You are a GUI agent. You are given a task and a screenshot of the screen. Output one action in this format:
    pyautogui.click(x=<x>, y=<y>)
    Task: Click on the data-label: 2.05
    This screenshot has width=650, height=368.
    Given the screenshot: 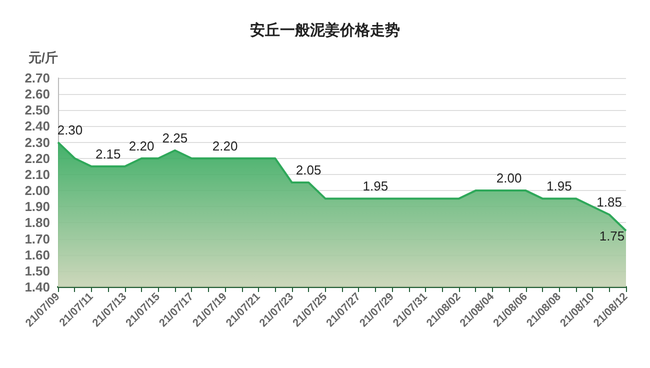 What is the action you would take?
    pyautogui.click(x=309, y=170)
    